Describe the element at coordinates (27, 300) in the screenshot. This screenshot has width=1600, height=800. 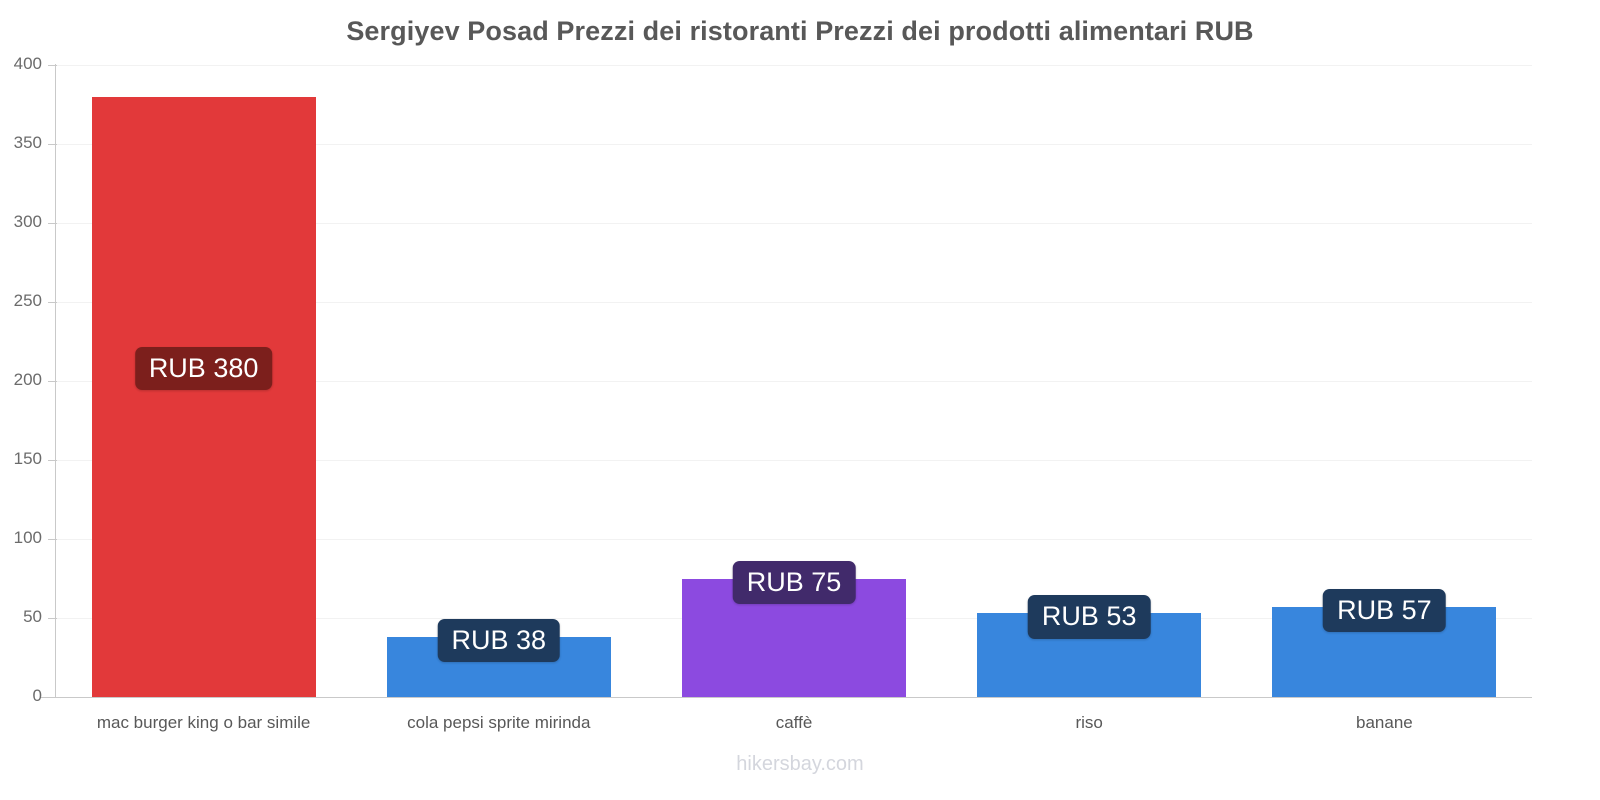
I see `y-tick-label: 250` at that location.